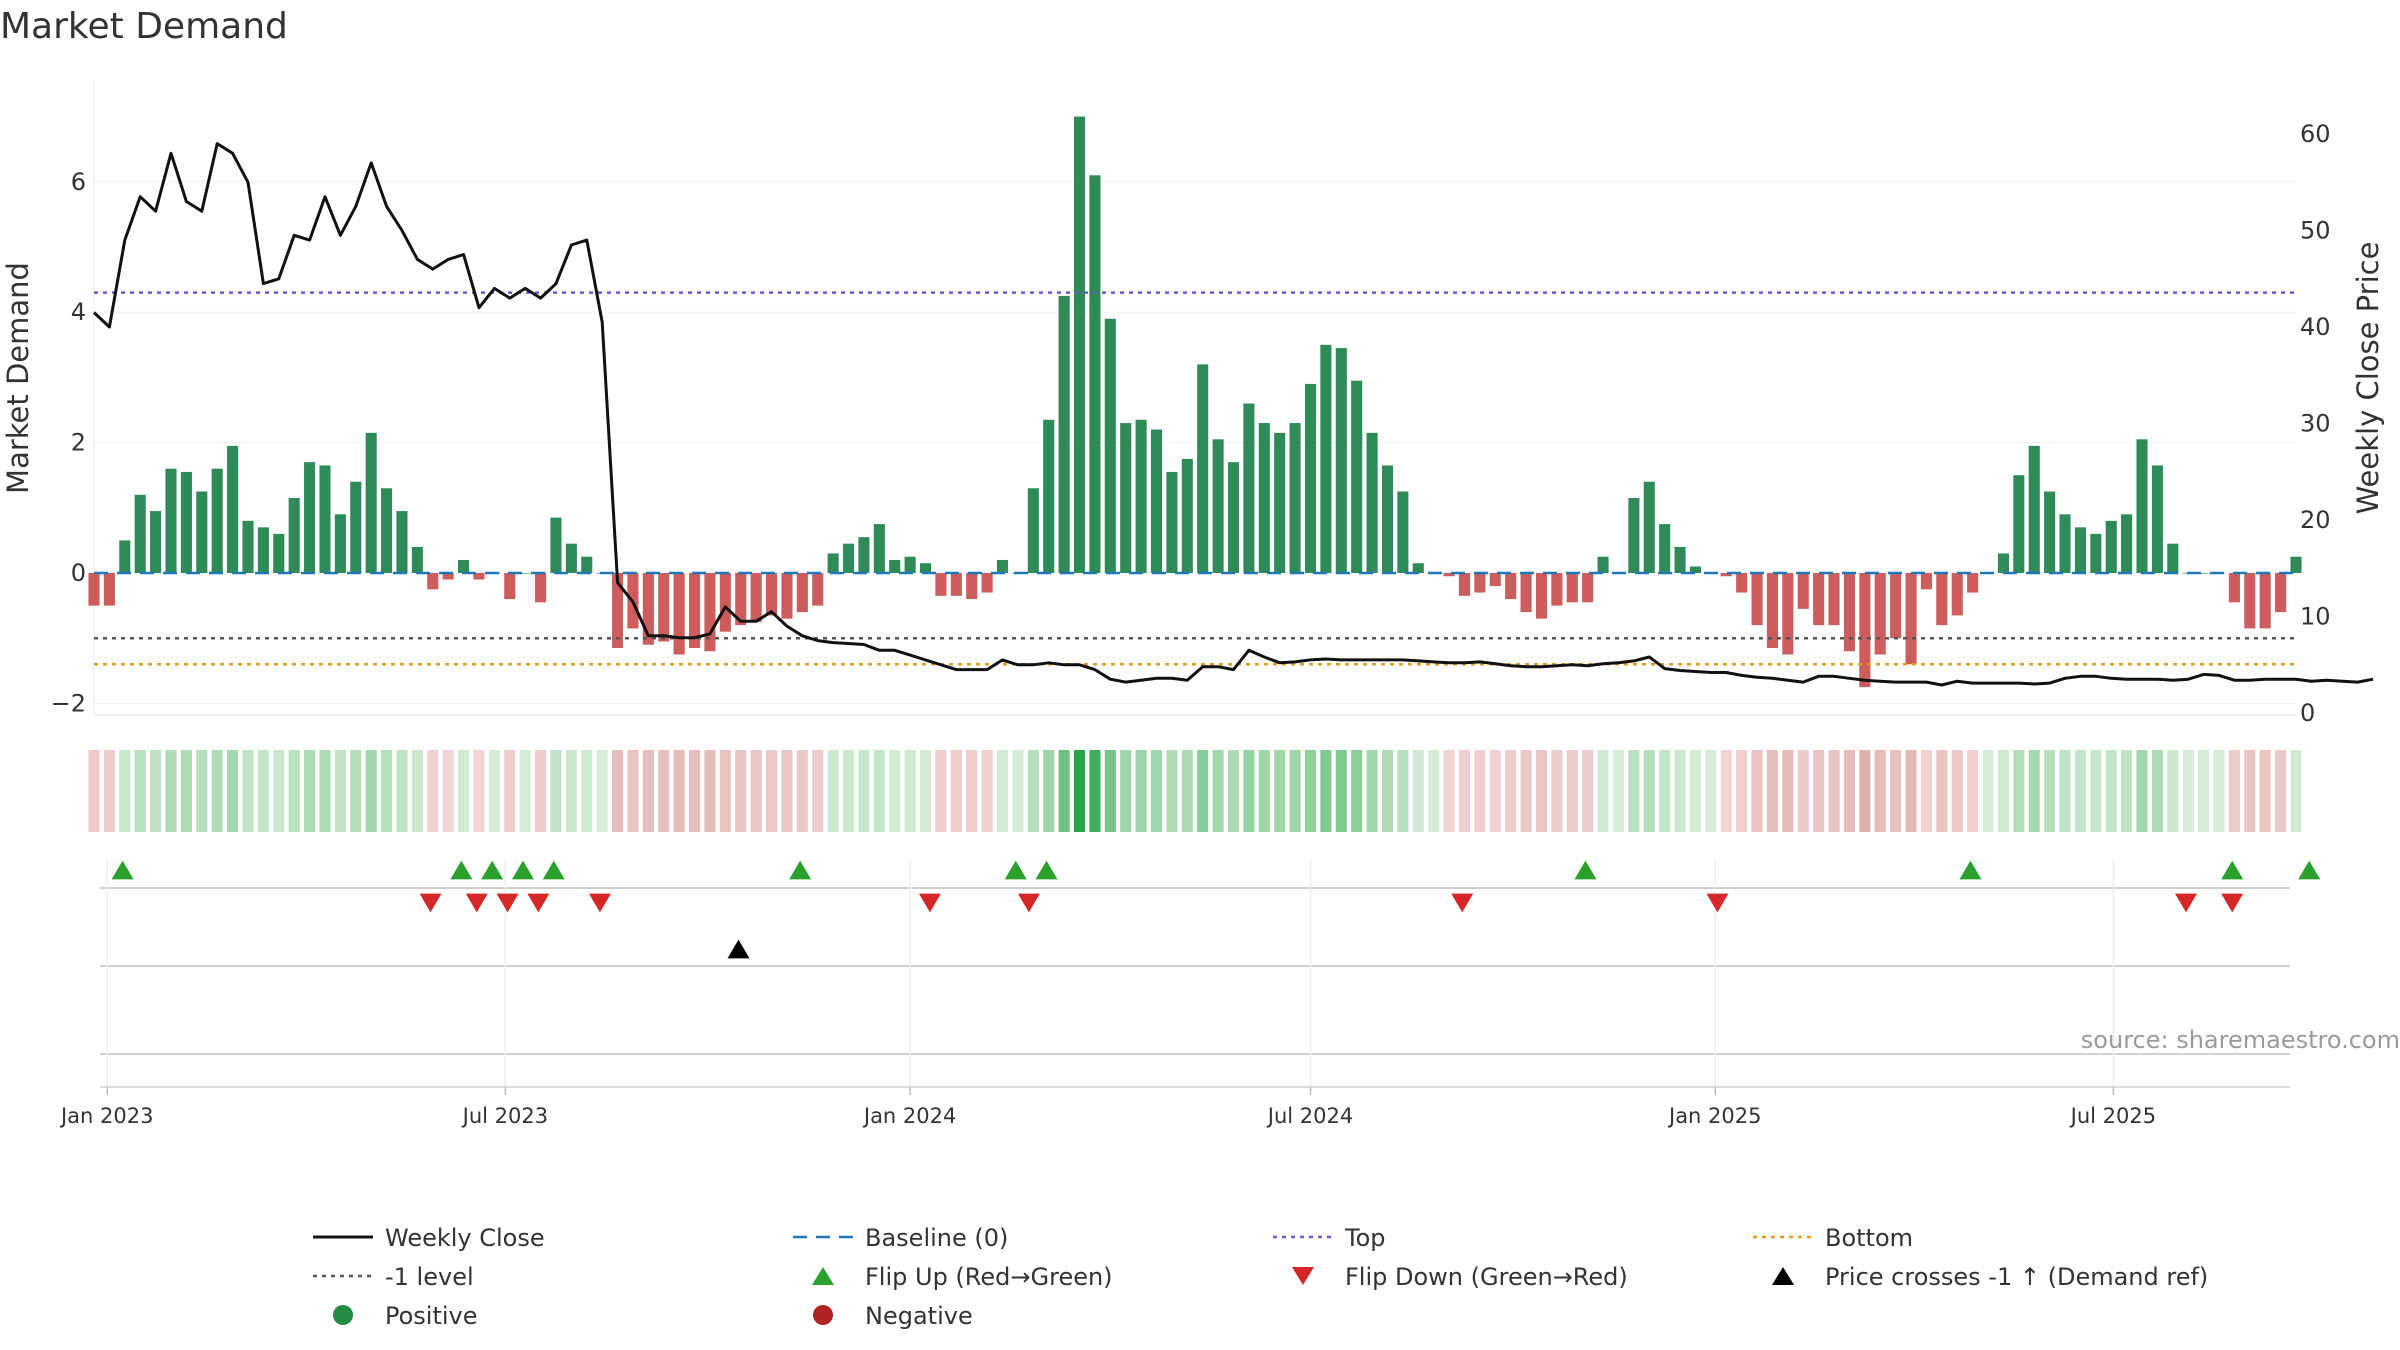  I want to click on flip-markers, so click(1216, 909).